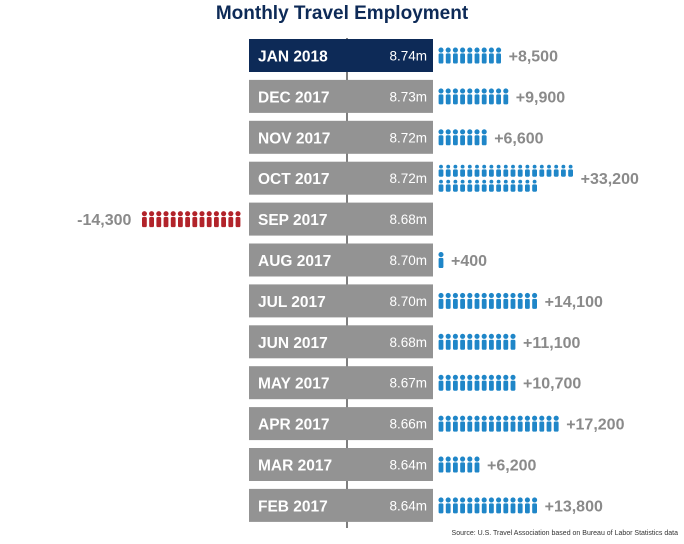 This screenshot has height=544, width=684. What do you see at coordinates (469, 261) in the screenshot?
I see `change-label: +400` at bounding box center [469, 261].